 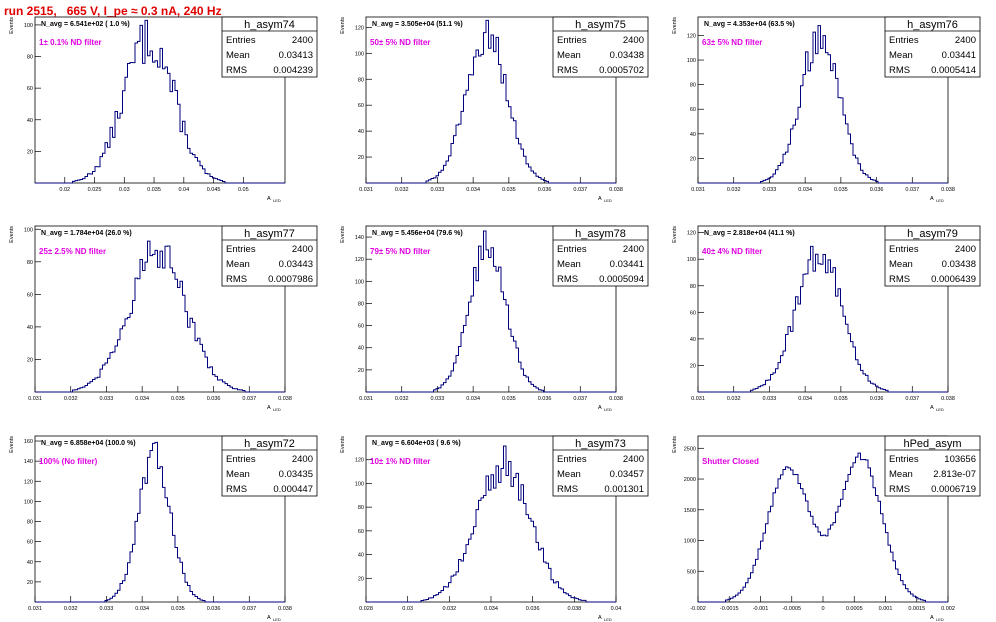 I want to click on filter-annotation: 63± 5% ND filter, so click(x=732, y=42).